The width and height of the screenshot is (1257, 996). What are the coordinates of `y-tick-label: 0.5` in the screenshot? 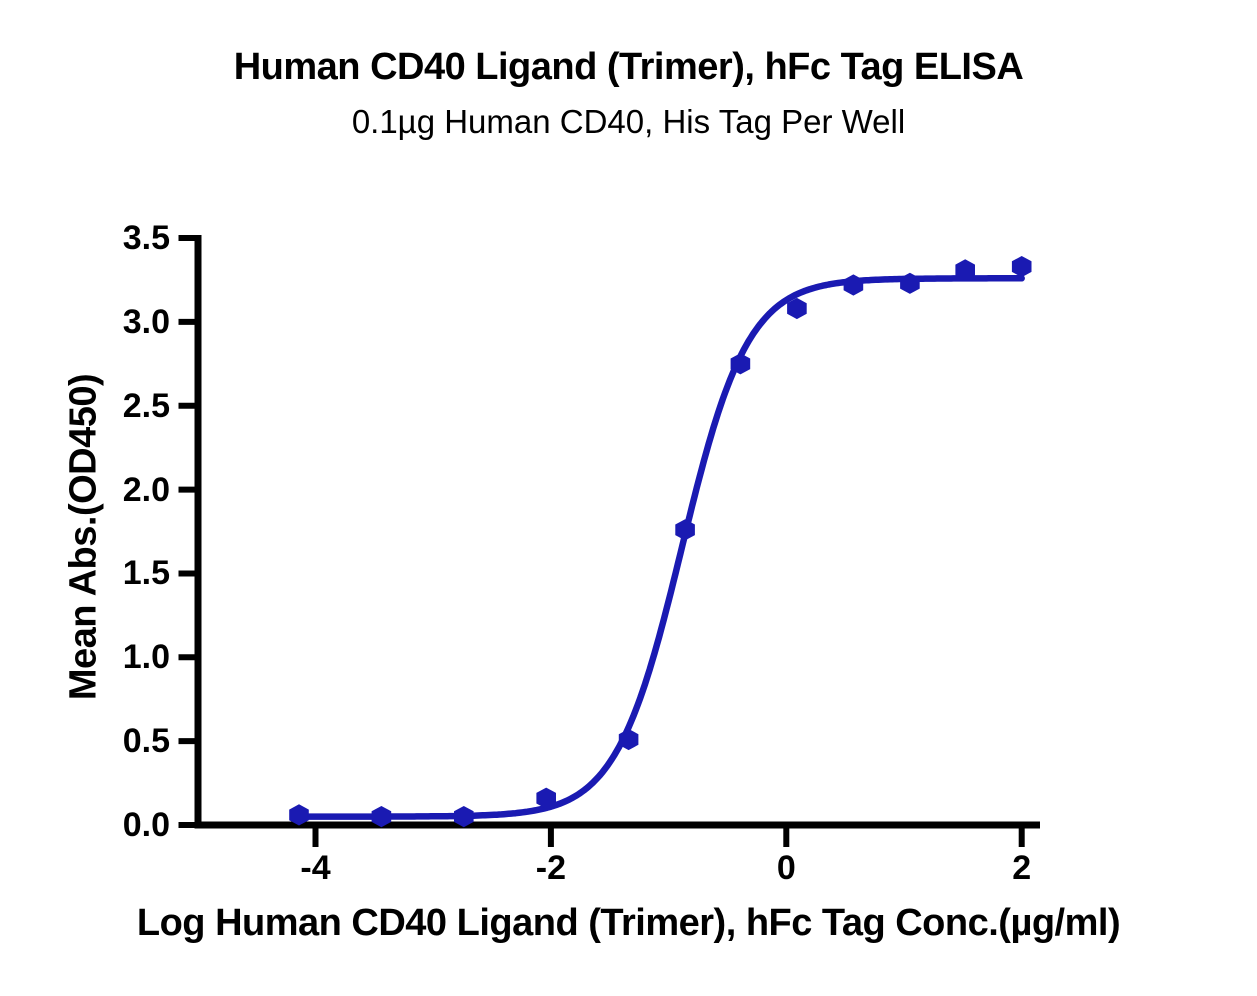 It's located at (146, 741).